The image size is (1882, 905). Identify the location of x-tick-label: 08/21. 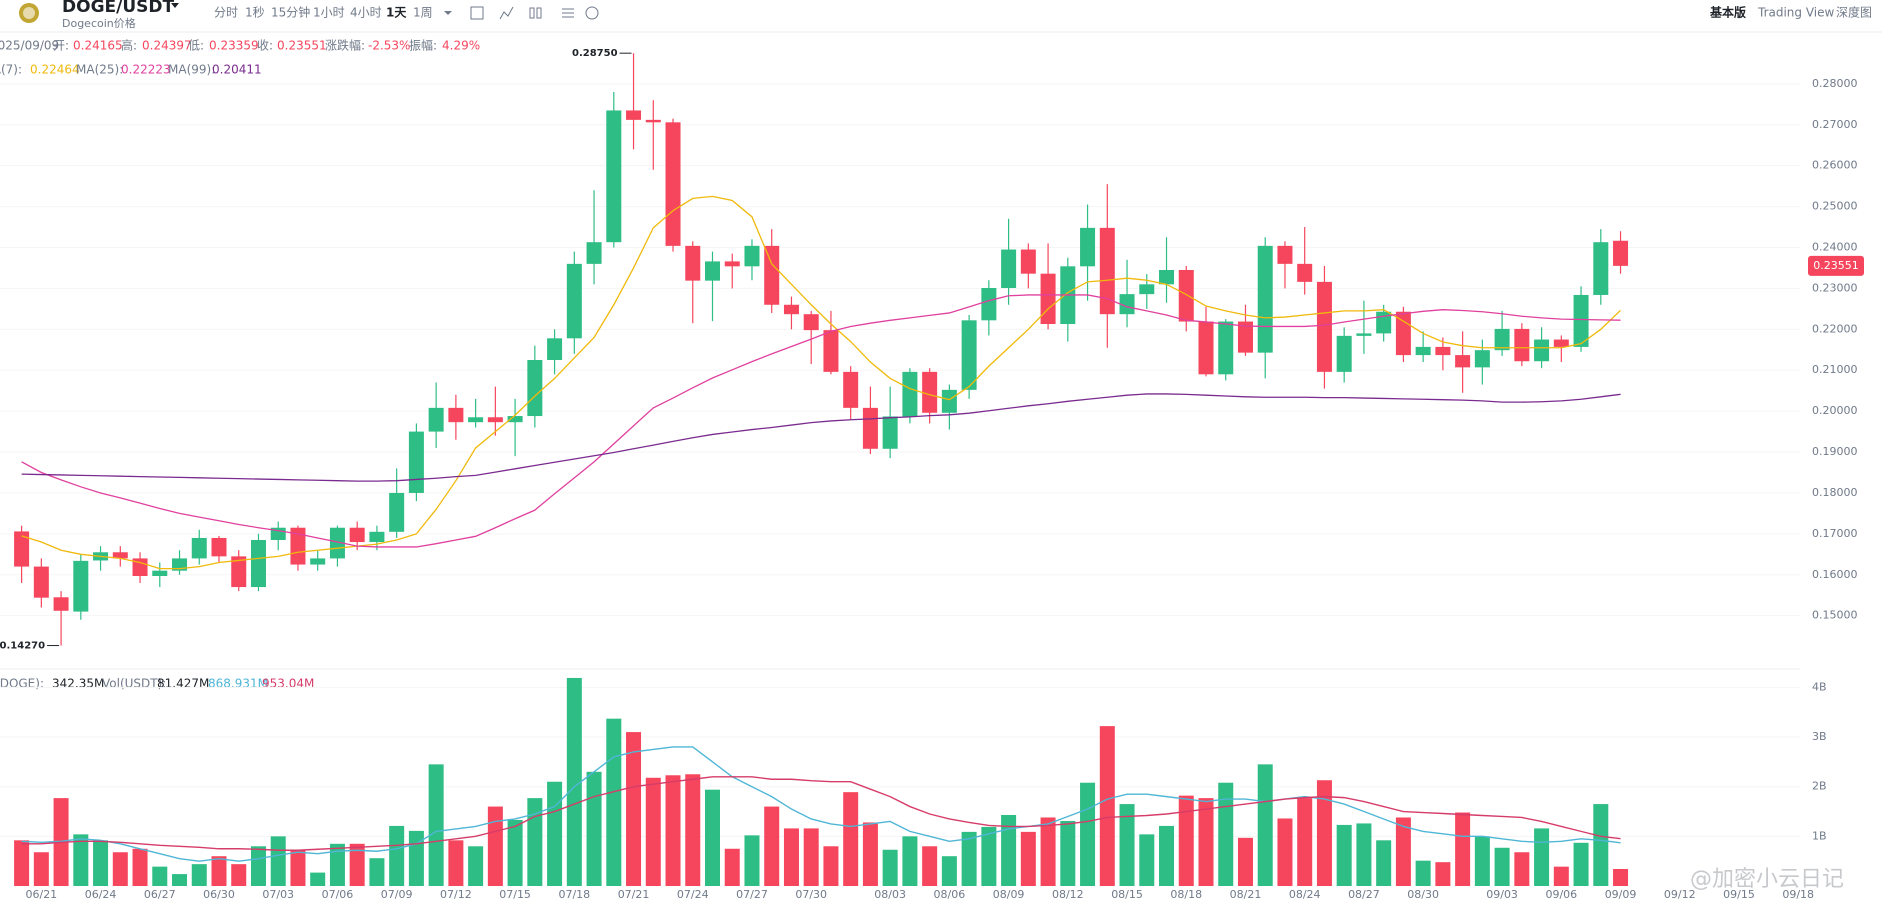
(1246, 894).